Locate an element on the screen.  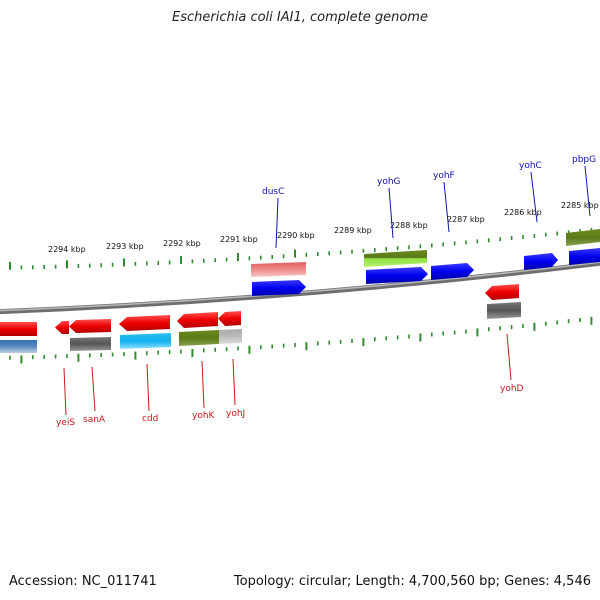
gene-label-yohK: yohK is located at coordinates (204, 416).